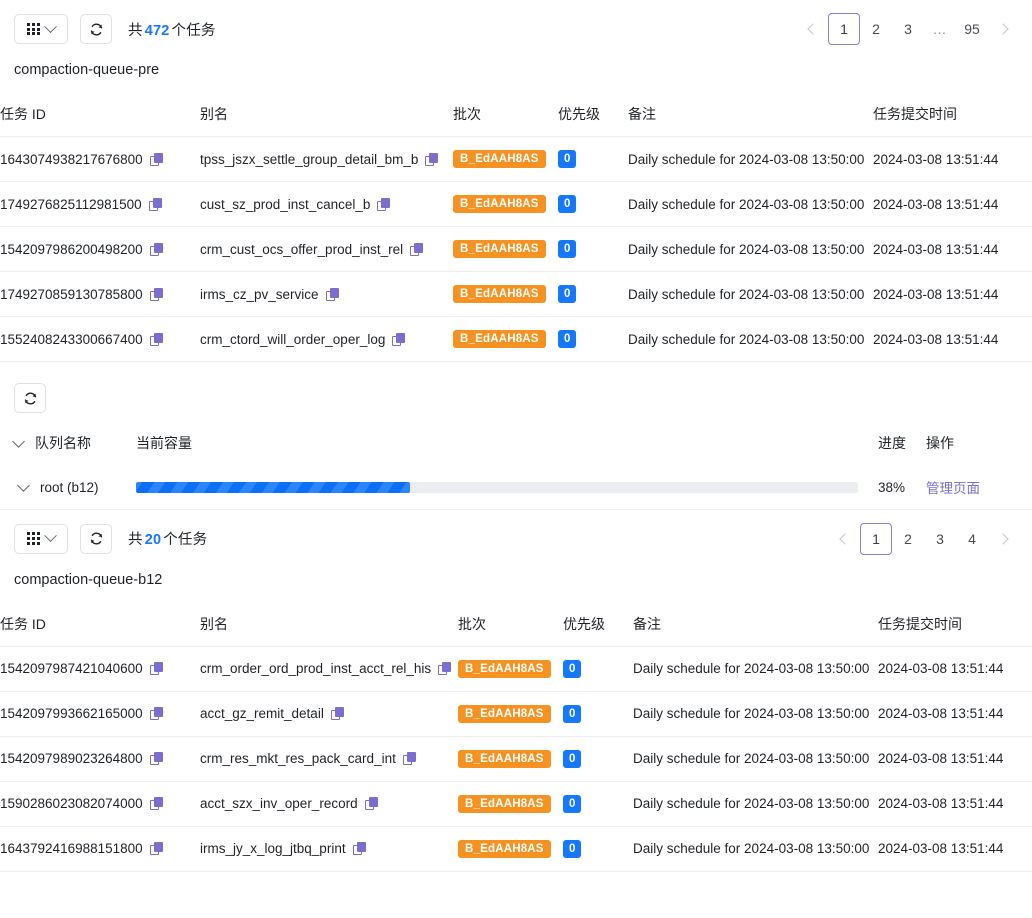 The image size is (1032, 918). I want to click on grid-icon, so click(33, 29).